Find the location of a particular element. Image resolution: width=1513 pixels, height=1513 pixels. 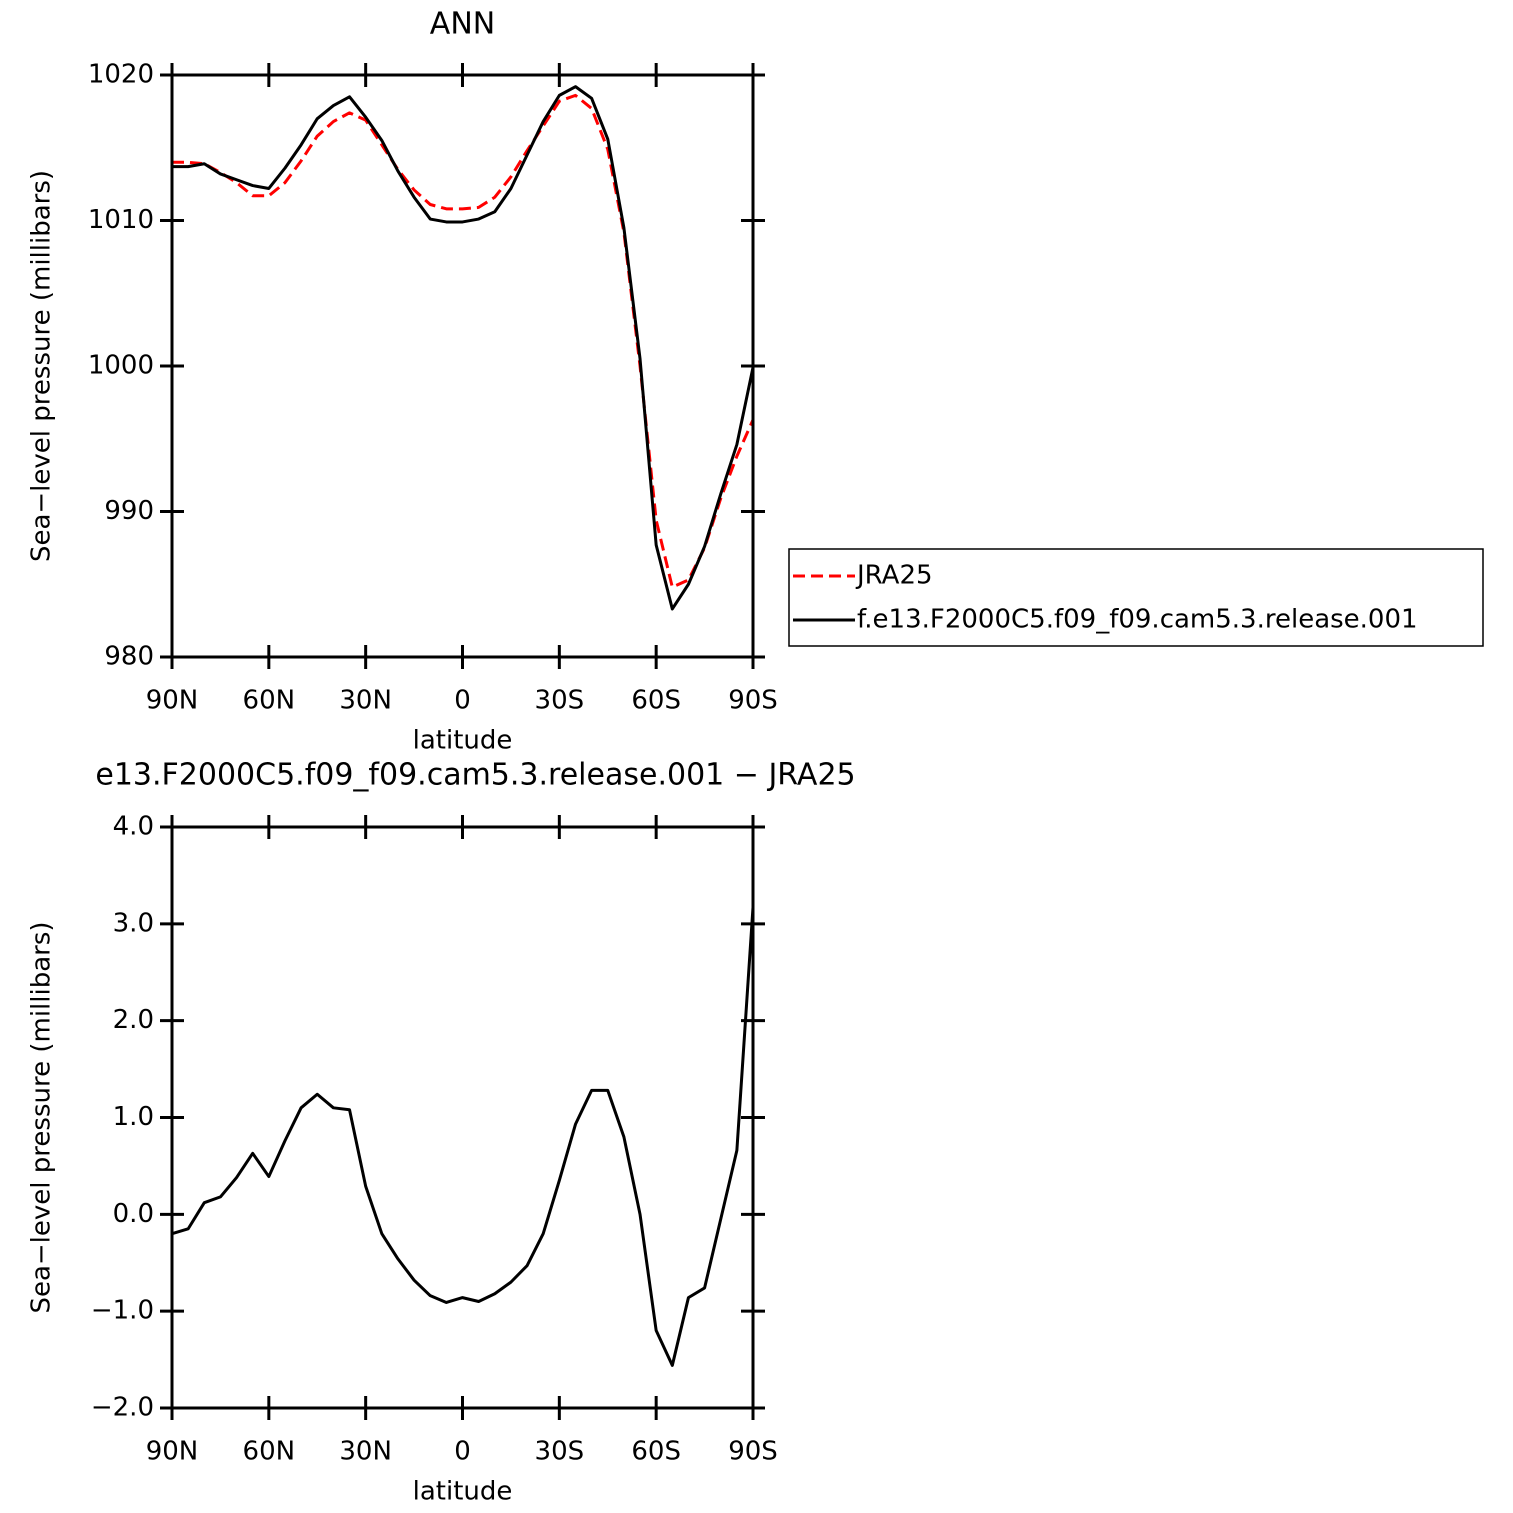

y-tick-label: 1000 is located at coordinates (121, 366).